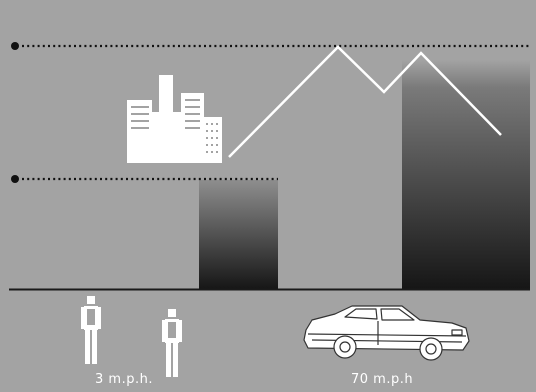 The width and height of the screenshot is (536, 392). What do you see at coordinates (174, 119) in the screenshot?
I see `city-buildings-icon` at bounding box center [174, 119].